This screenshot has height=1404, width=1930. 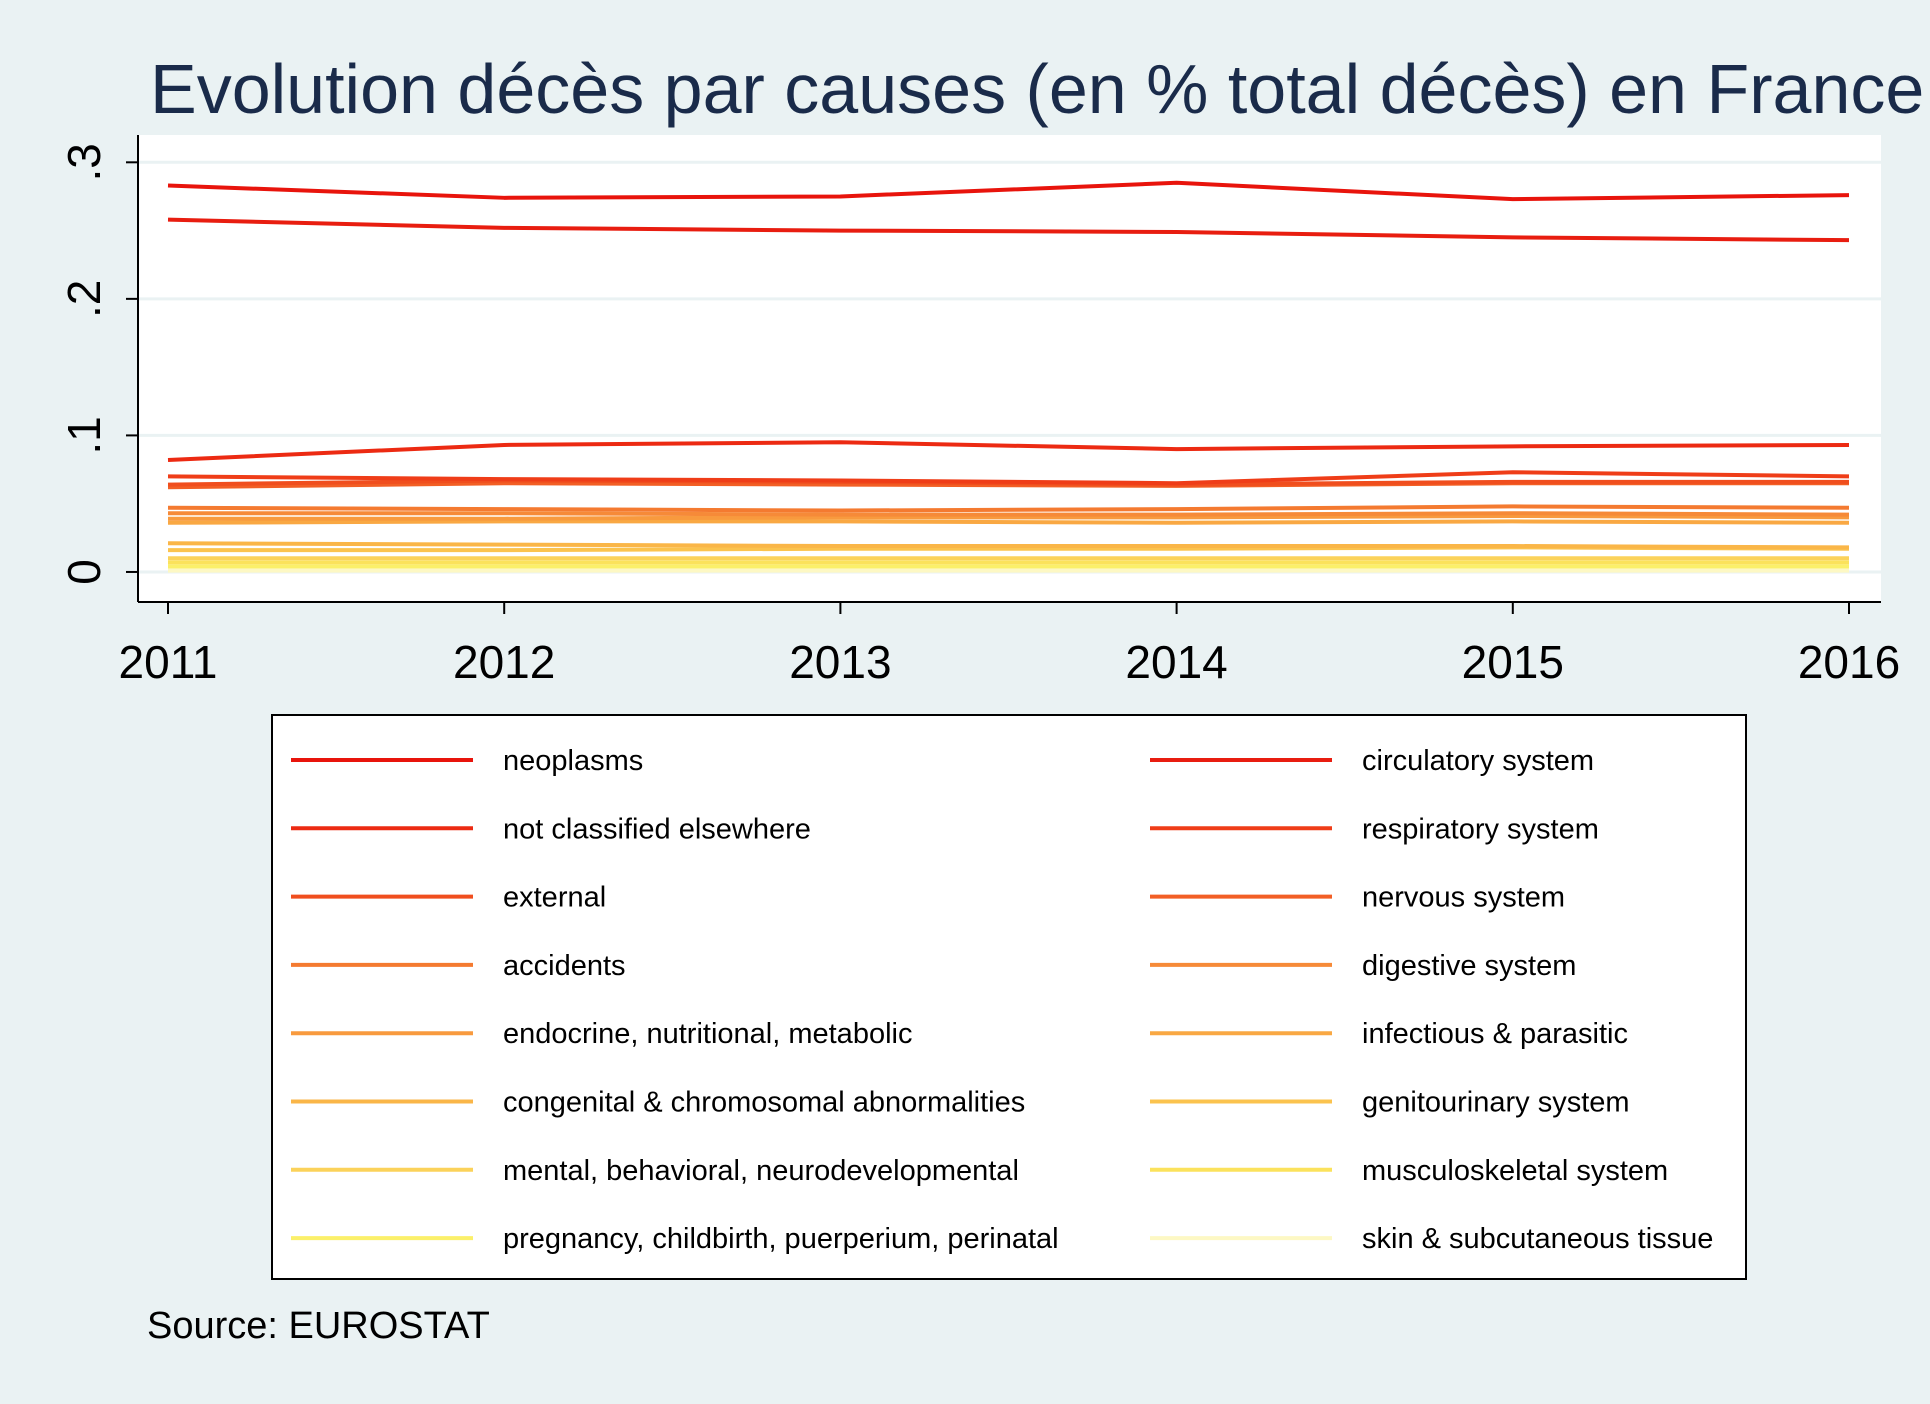 I want to click on series-line-endocrine-nutritional-metabolic, so click(x=1009, y=517).